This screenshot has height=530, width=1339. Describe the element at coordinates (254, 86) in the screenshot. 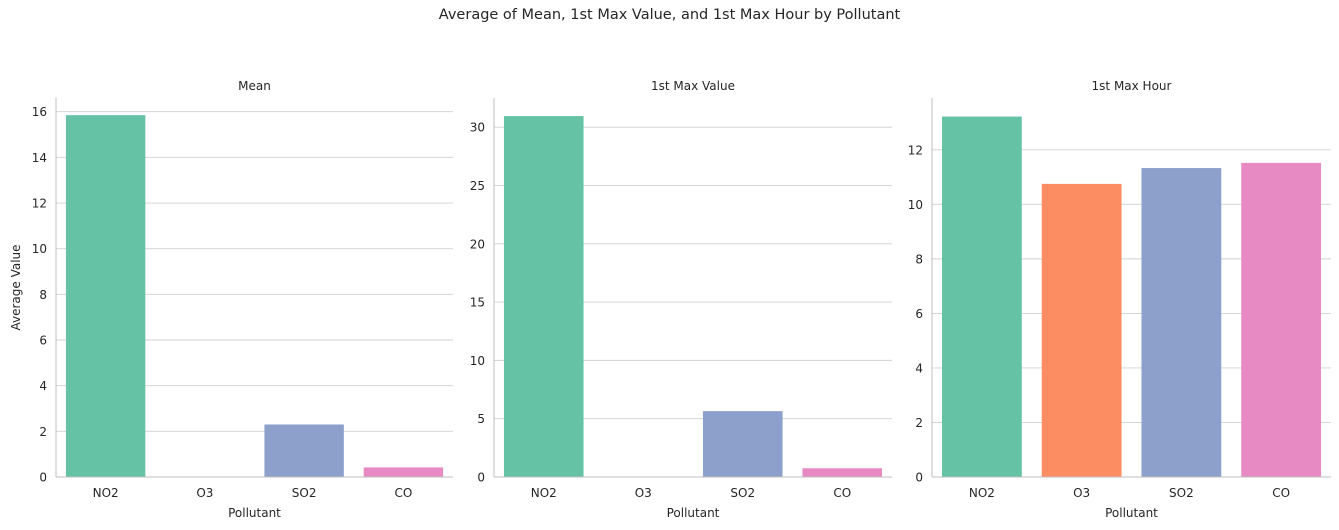

I see `panel-title: Mean` at that location.